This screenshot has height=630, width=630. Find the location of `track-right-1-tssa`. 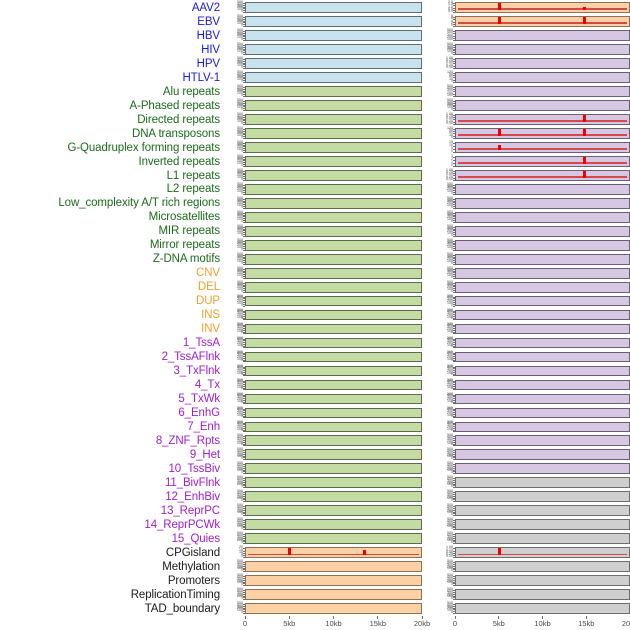

track-right-1-tssa is located at coordinates (542, 343).